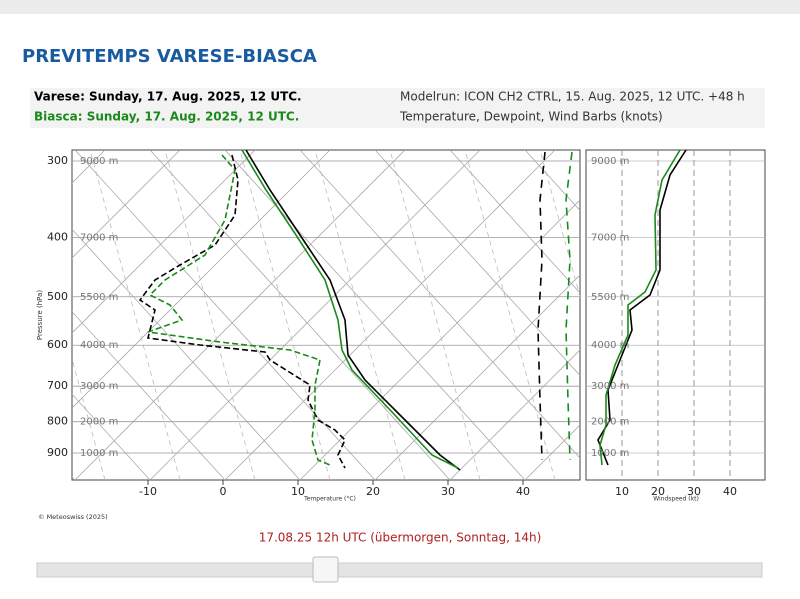 The width and height of the screenshot is (800, 599). I want to click on pressure-label: Pressure (hPa), so click(40, 315).